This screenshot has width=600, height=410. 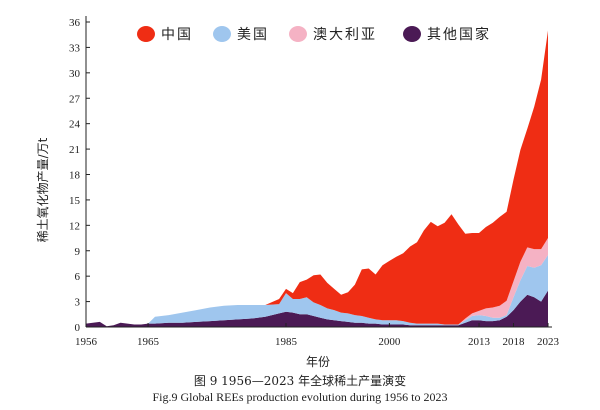 I want to click on x-tick-label: 2000, so click(x=389, y=342).